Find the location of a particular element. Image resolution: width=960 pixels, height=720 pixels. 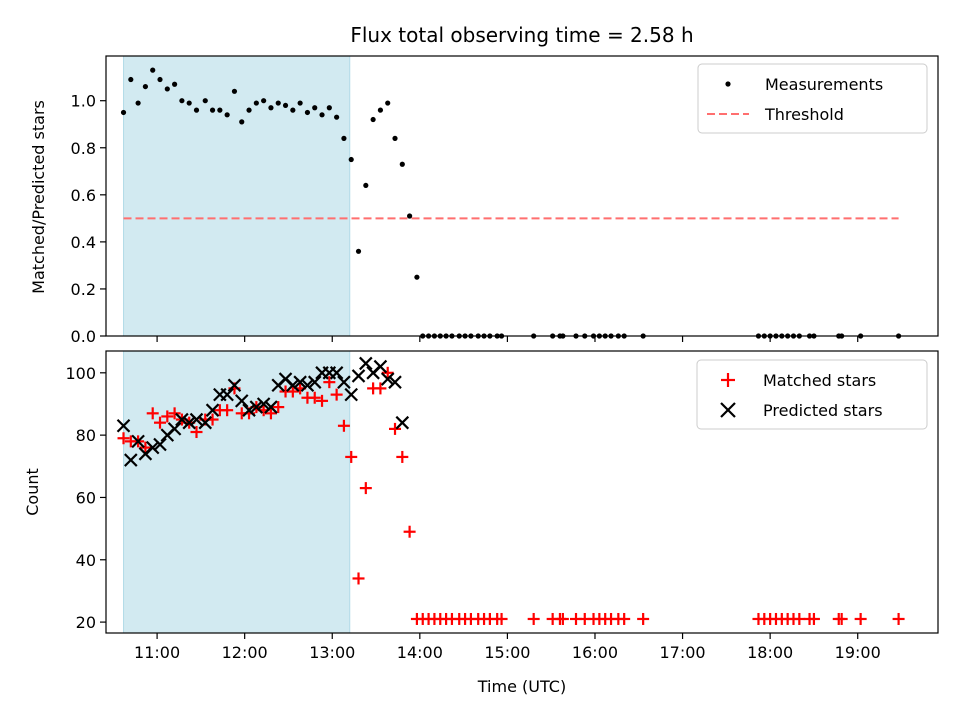

top-y-tick-label-3: 0.6 is located at coordinates (83, 195).